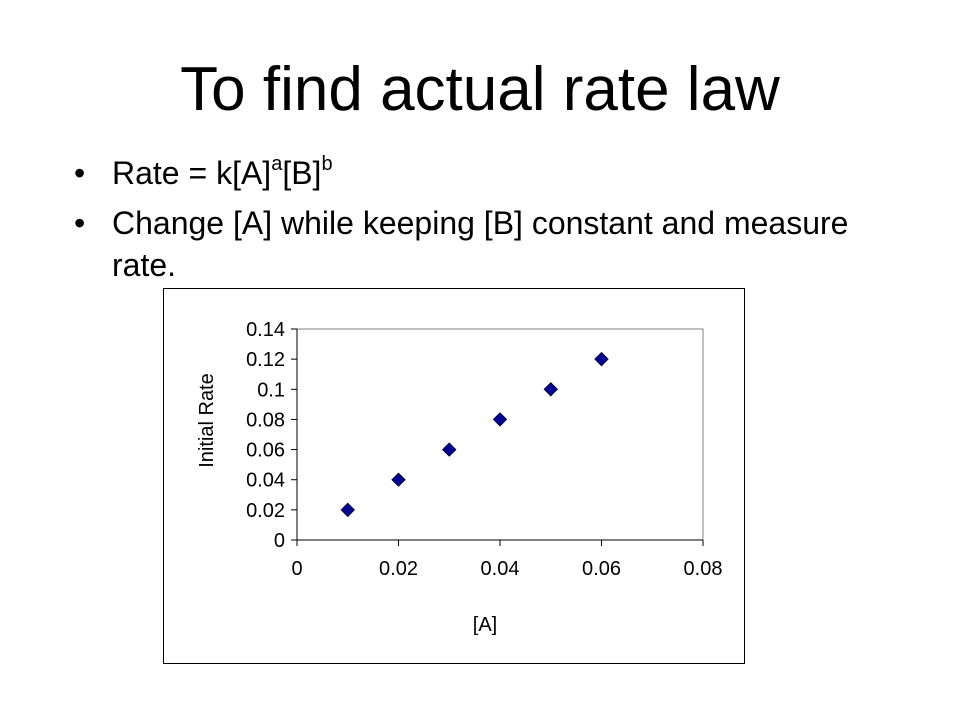 The height and width of the screenshot is (720, 960). I want to click on y-tick-label: 0.08, so click(265, 420).